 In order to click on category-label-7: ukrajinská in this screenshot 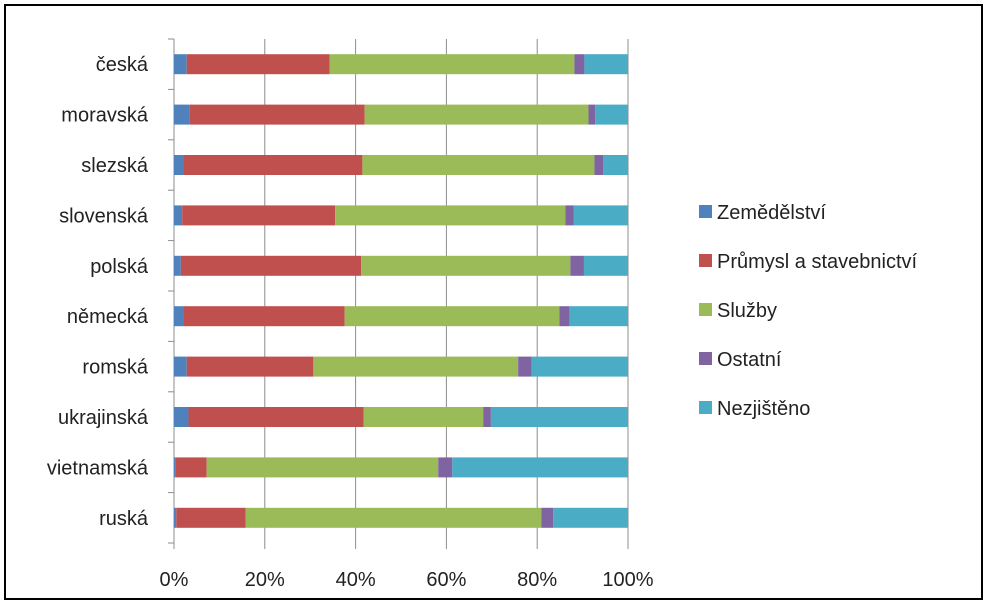, I will do `click(103, 418)`.